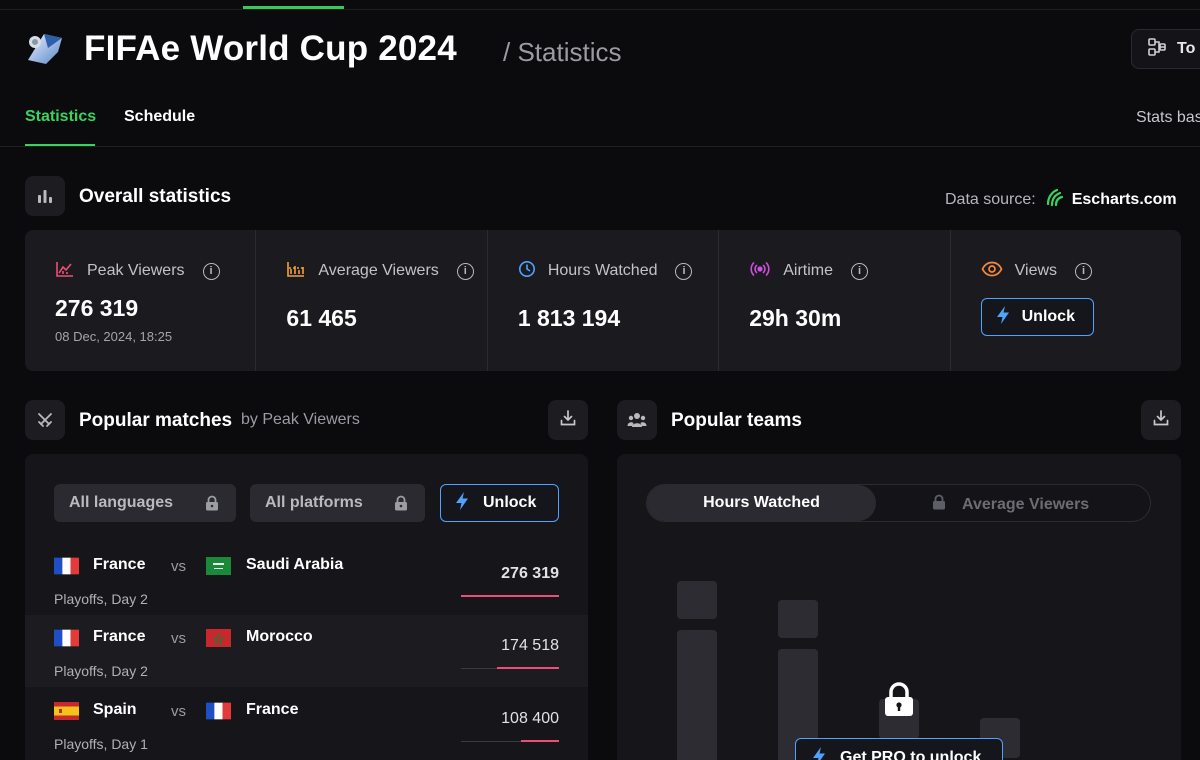  Describe the element at coordinates (795, 318) in the screenshot. I see `stat-value: 29h 30m` at that location.